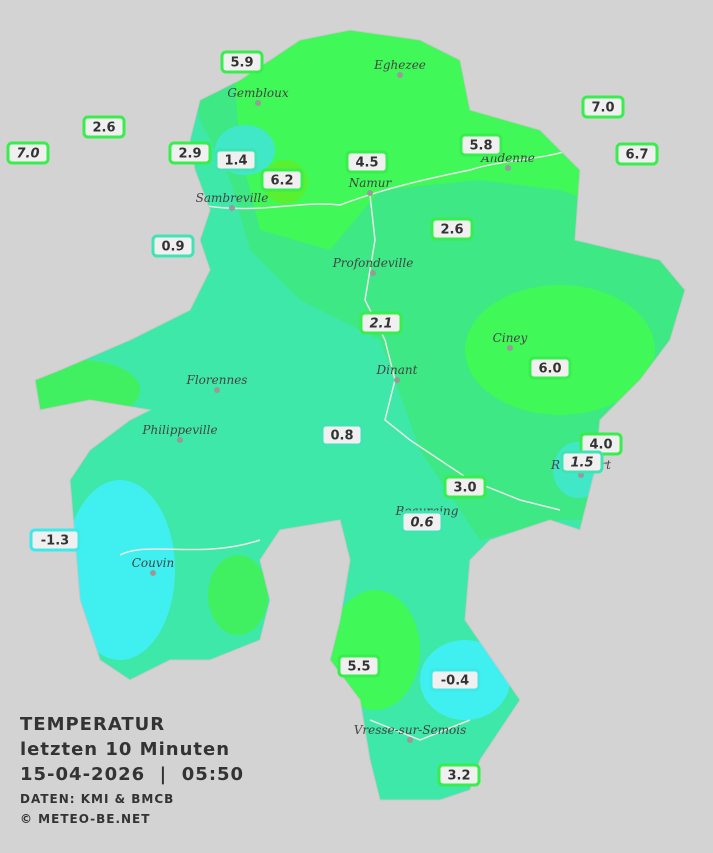  I want to click on city-label: Profondeville, so click(373, 263).